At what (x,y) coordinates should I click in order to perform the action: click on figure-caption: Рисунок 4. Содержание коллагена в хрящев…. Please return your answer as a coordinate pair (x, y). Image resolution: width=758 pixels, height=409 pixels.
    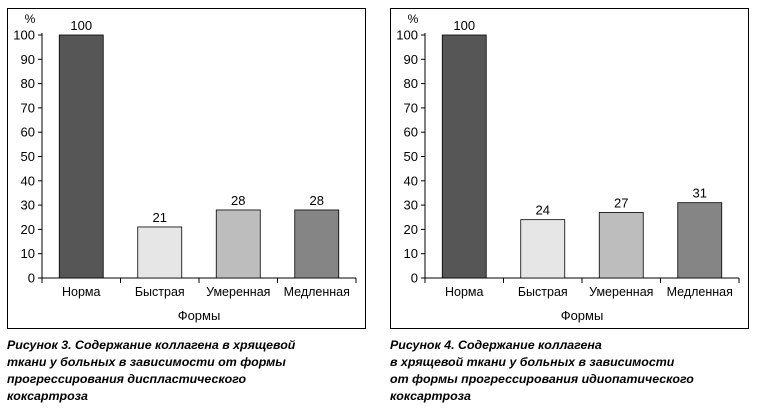
    Looking at the image, I should click on (570, 371).